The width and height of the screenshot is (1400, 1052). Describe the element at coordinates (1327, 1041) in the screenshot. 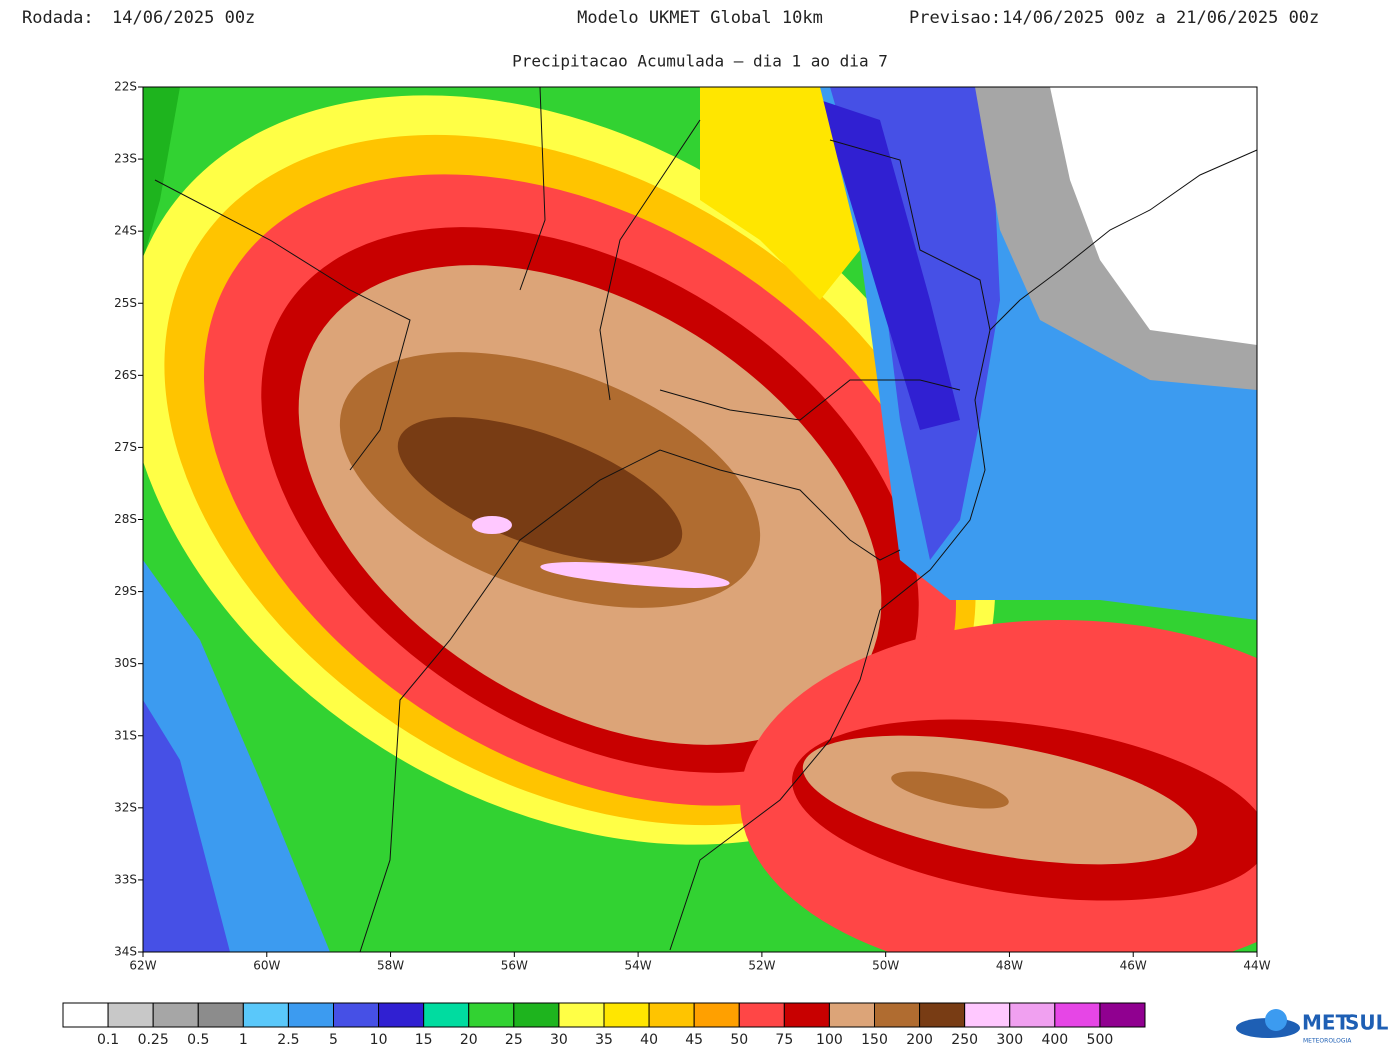

I see `logo-tagline: METEOROLOGIA` at that location.